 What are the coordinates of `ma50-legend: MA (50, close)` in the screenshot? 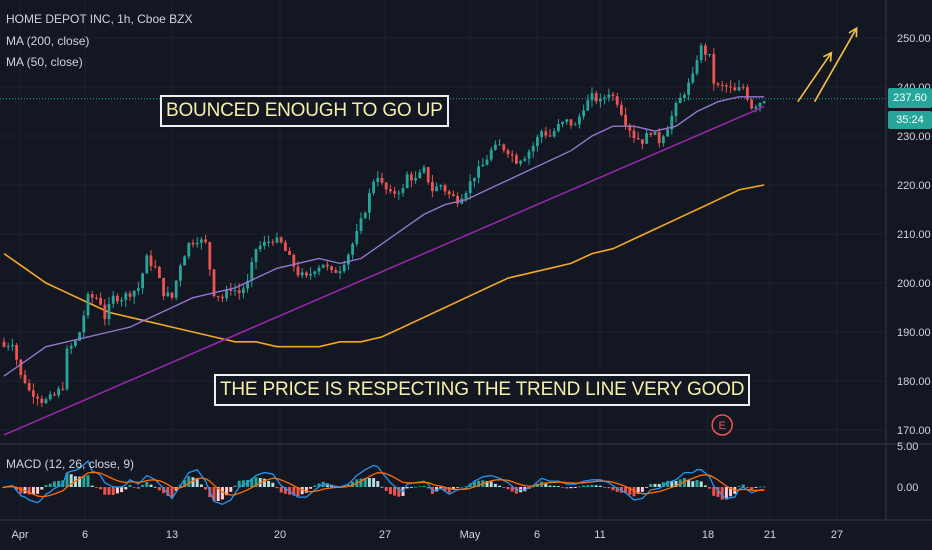 It's located at (44, 62).